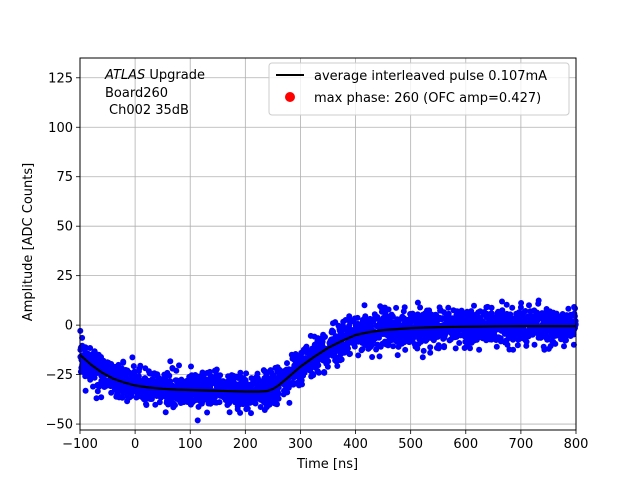 The image size is (640, 480). I want to click on y-tick-label: 100, so click(60, 128).